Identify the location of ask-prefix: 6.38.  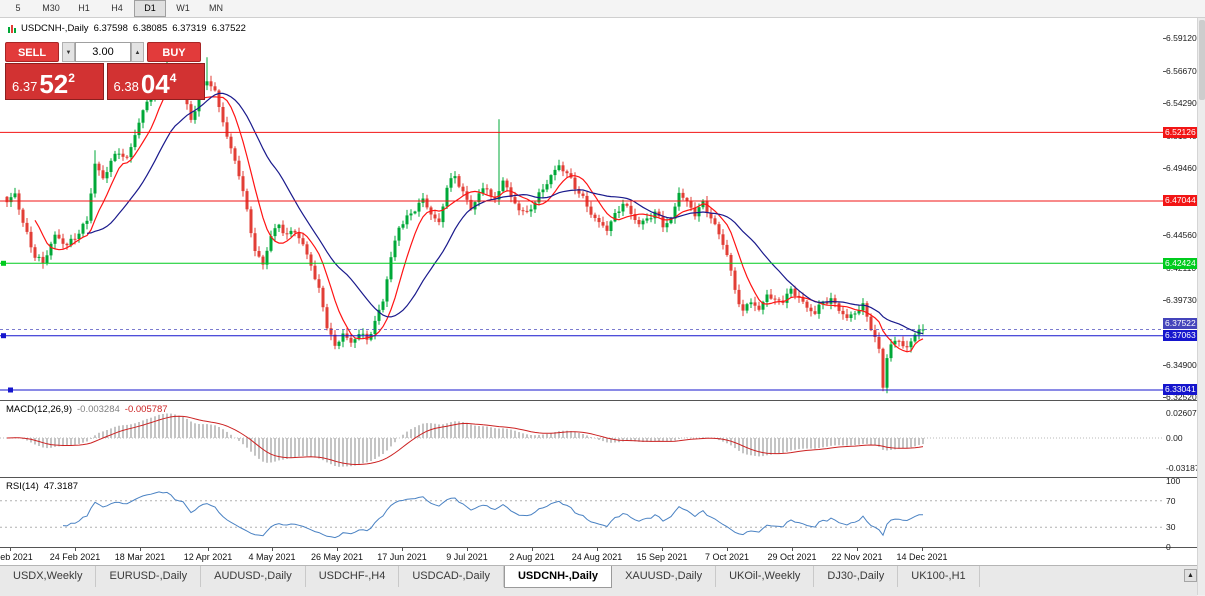
(126, 86).